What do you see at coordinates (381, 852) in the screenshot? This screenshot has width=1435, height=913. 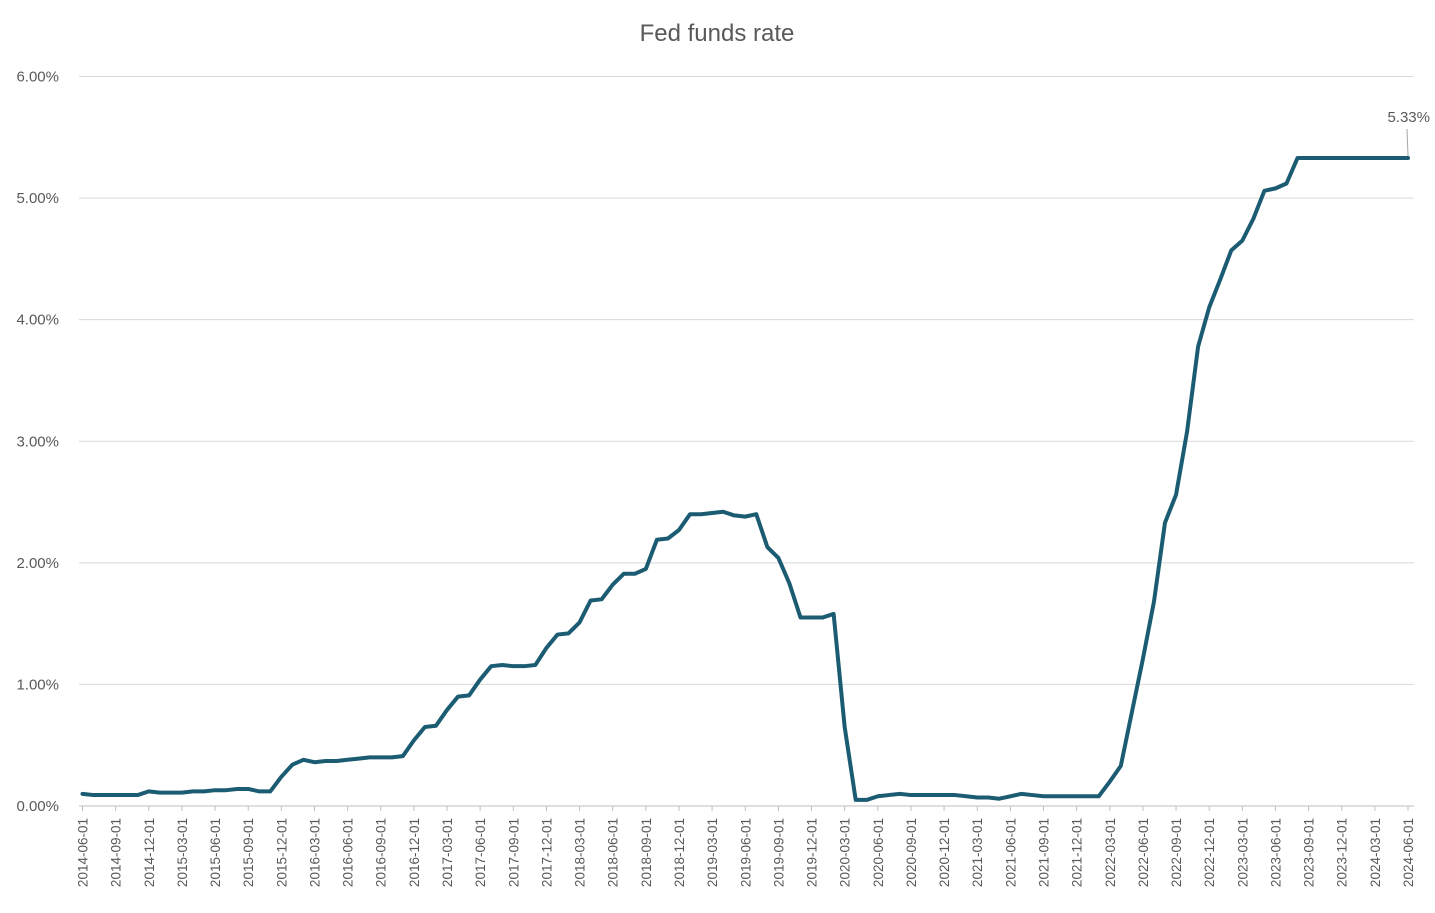 I see `x-tick-label: 2016-09-01` at bounding box center [381, 852].